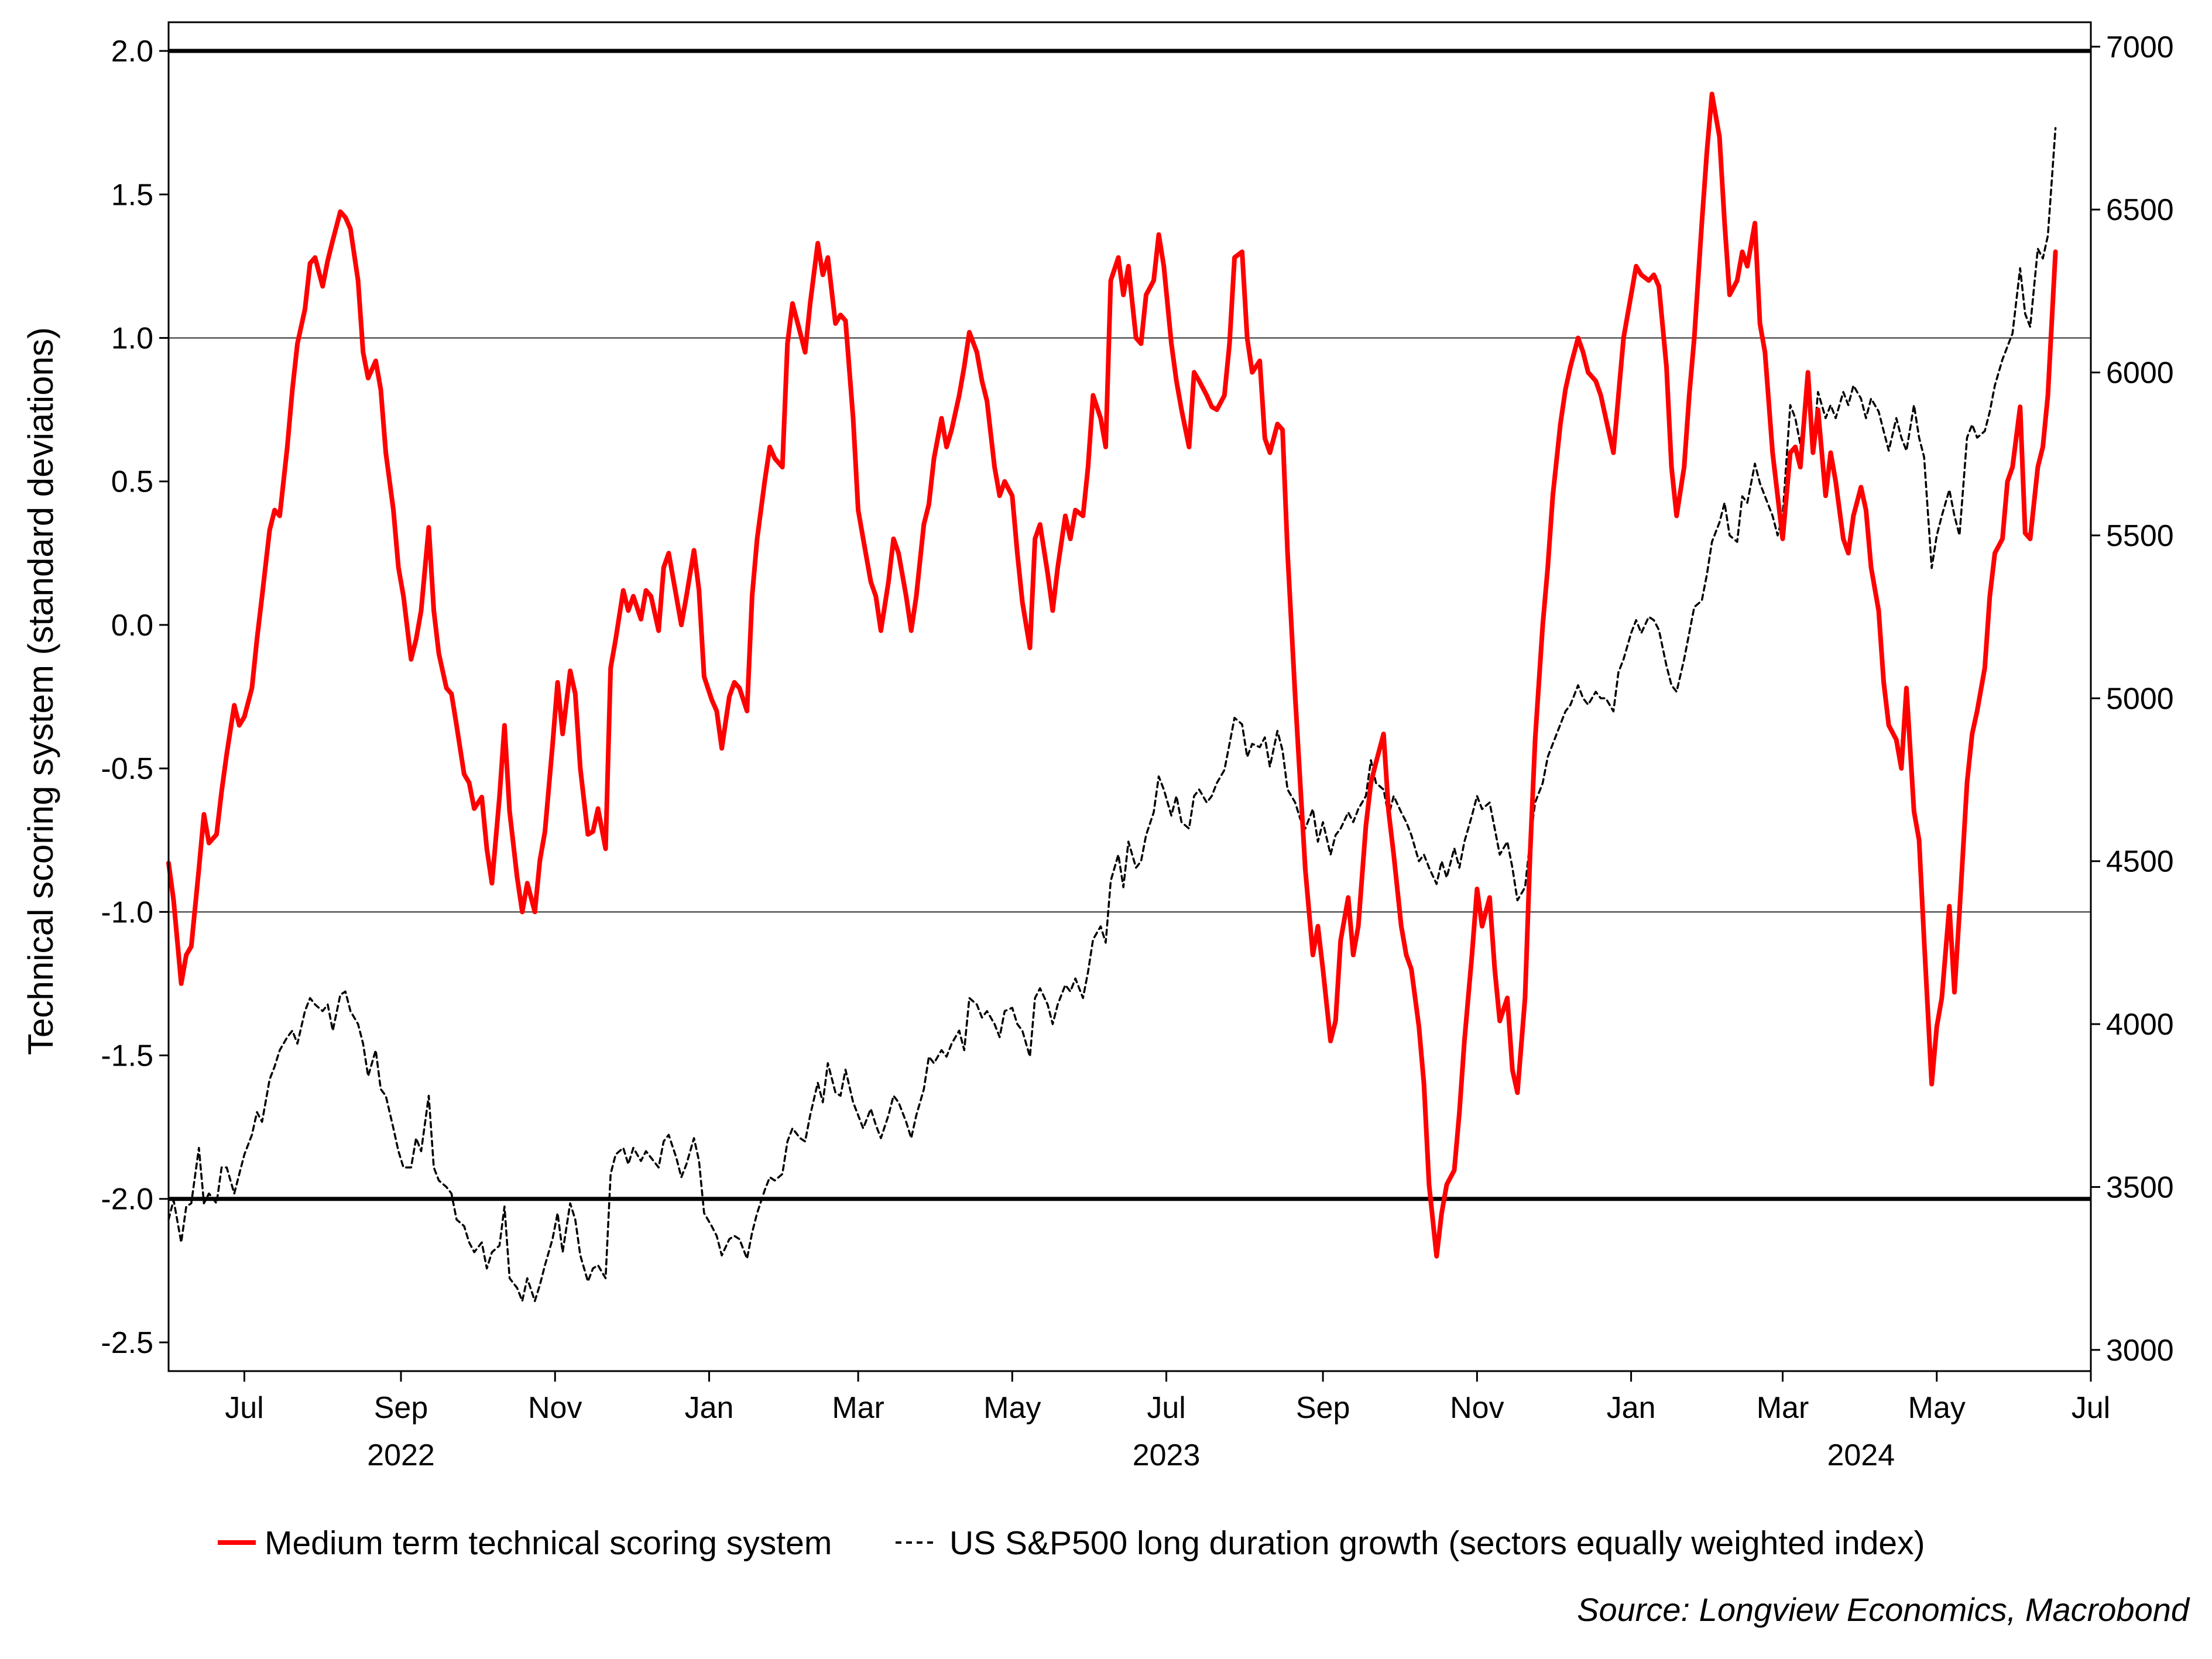 This screenshot has height=1659, width=2212. I want to click on left-tick-label: -2.5, so click(127, 1343).